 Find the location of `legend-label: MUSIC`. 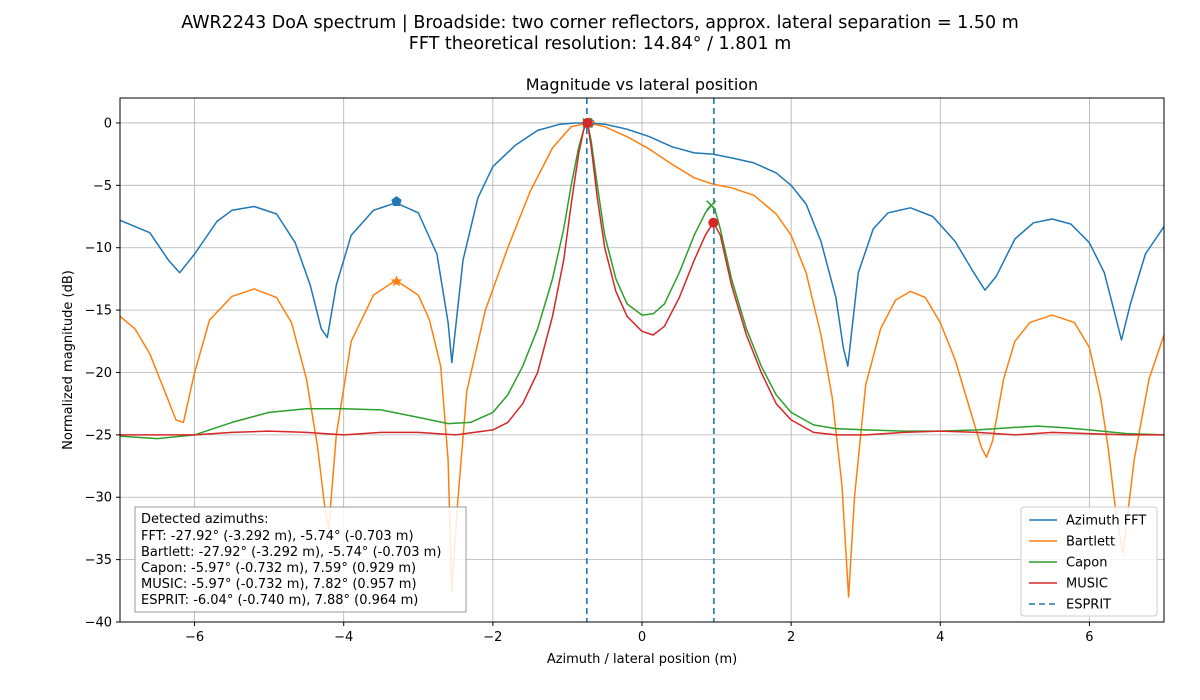

legend-label: MUSIC is located at coordinates (1087, 584).